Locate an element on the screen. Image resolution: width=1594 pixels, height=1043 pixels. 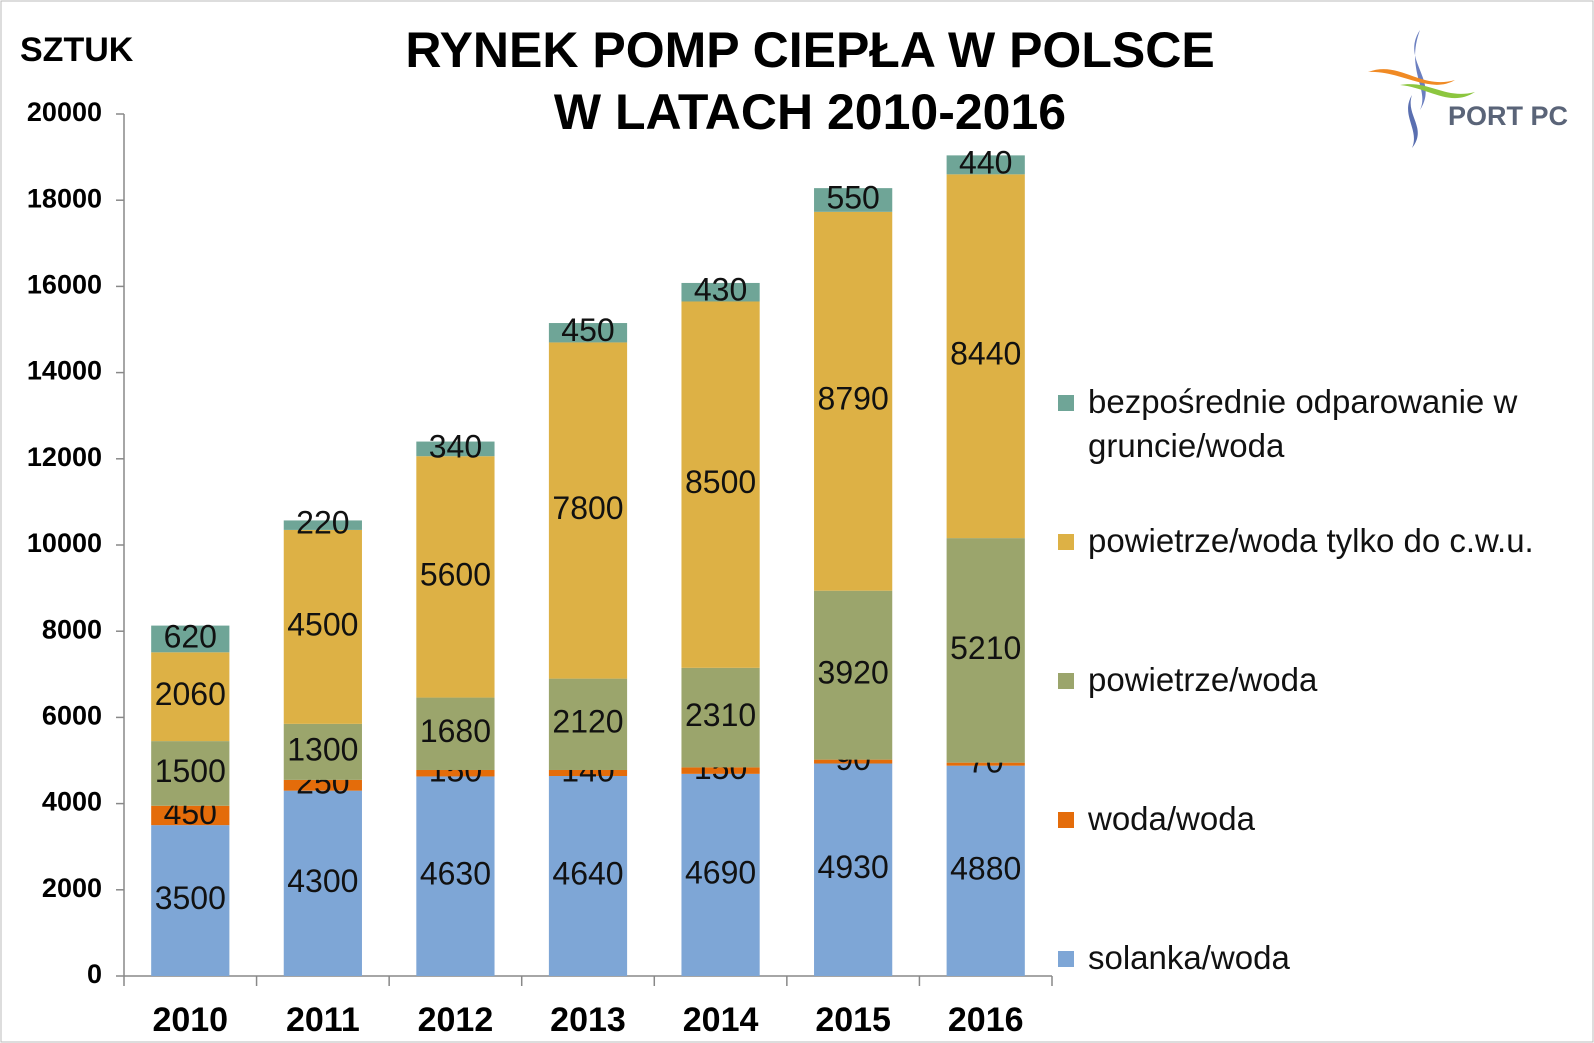
y-tick-label: 6000 is located at coordinates (72, 716).